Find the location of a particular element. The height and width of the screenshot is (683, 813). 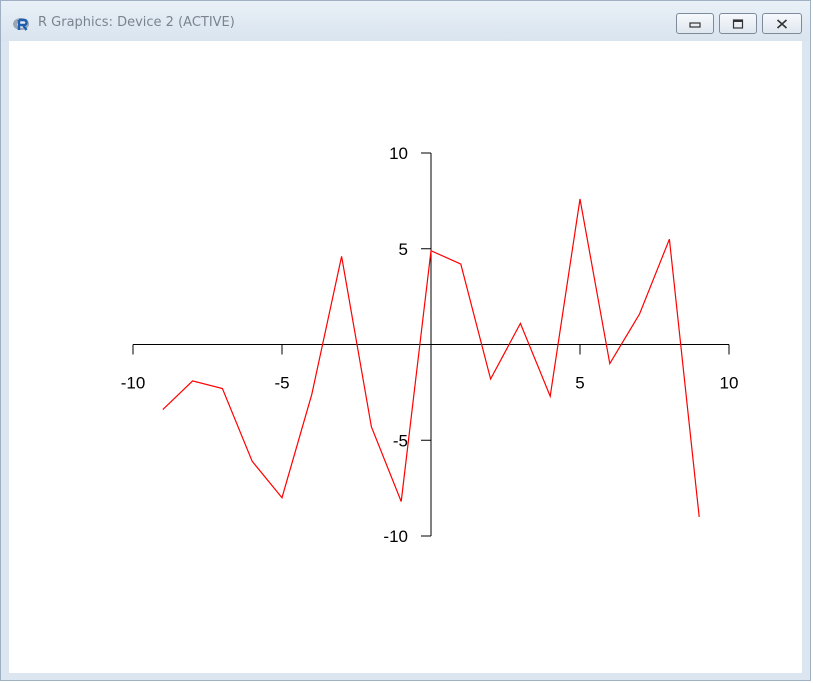

maximize-button is located at coordinates (738, 23).